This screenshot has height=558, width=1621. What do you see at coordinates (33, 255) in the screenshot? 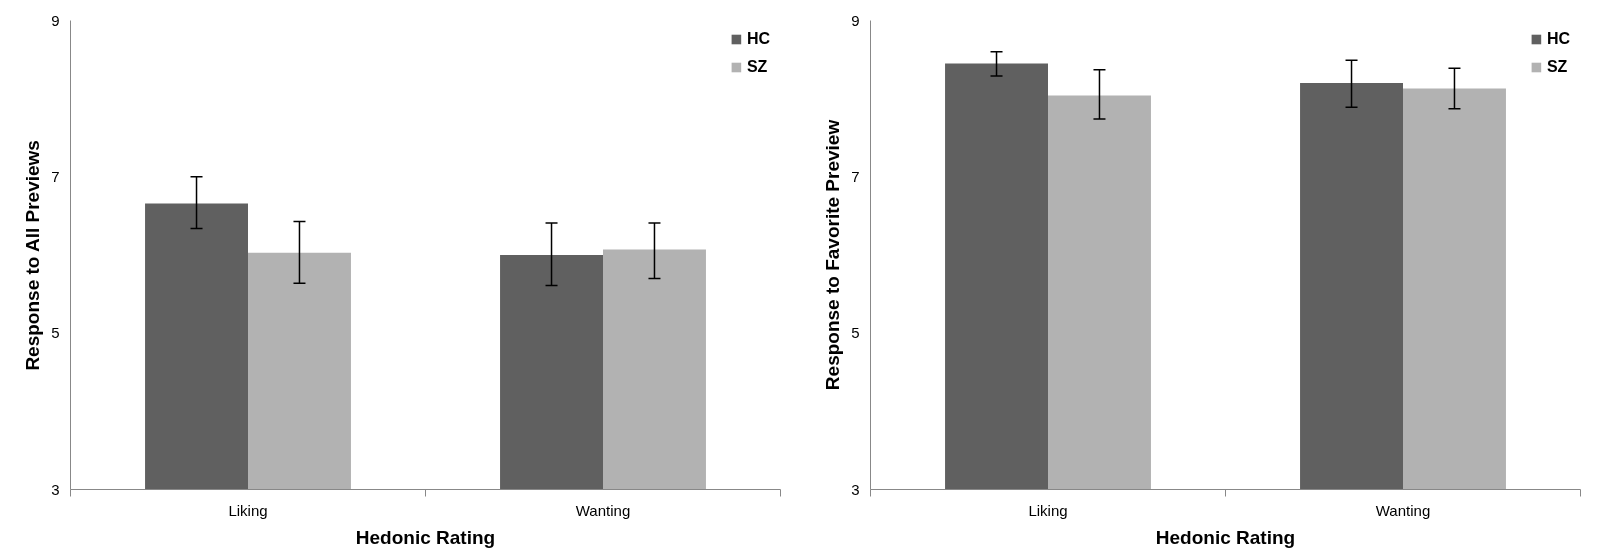
I see `y-axis-title: Response to All Previews` at bounding box center [33, 255].